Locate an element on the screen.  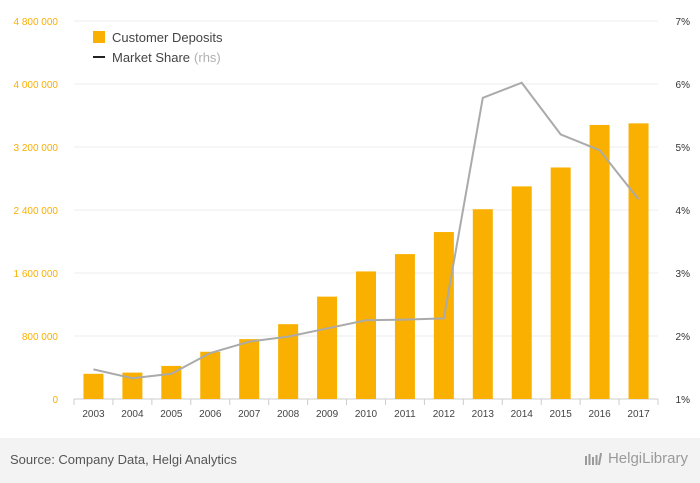
x-tick-label: 2015 is located at coordinates (561, 414).